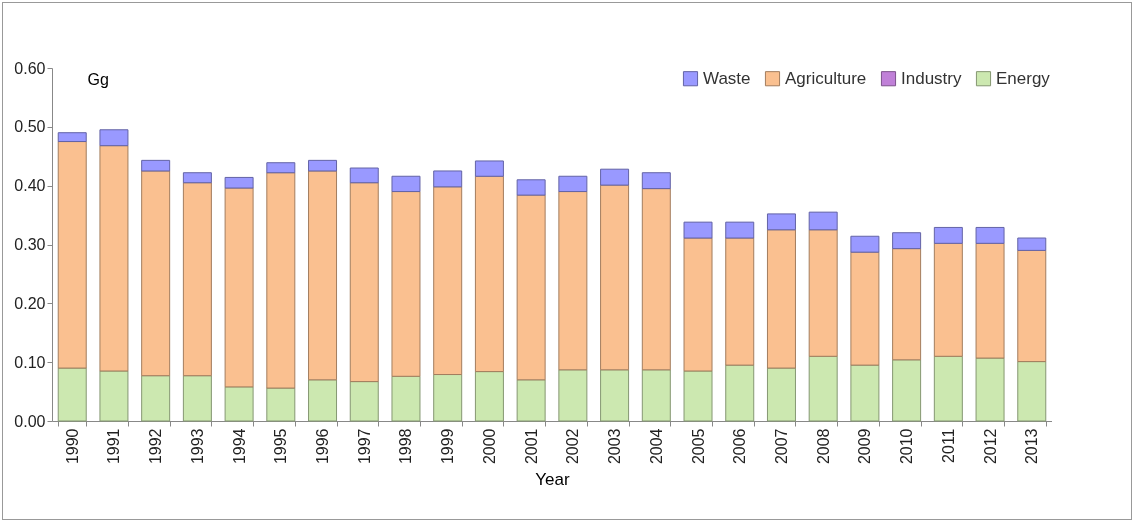  What do you see at coordinates (489, 446) in the screenshot?
I see `x-tick-label: 2000` at bounding box center [489, 446].